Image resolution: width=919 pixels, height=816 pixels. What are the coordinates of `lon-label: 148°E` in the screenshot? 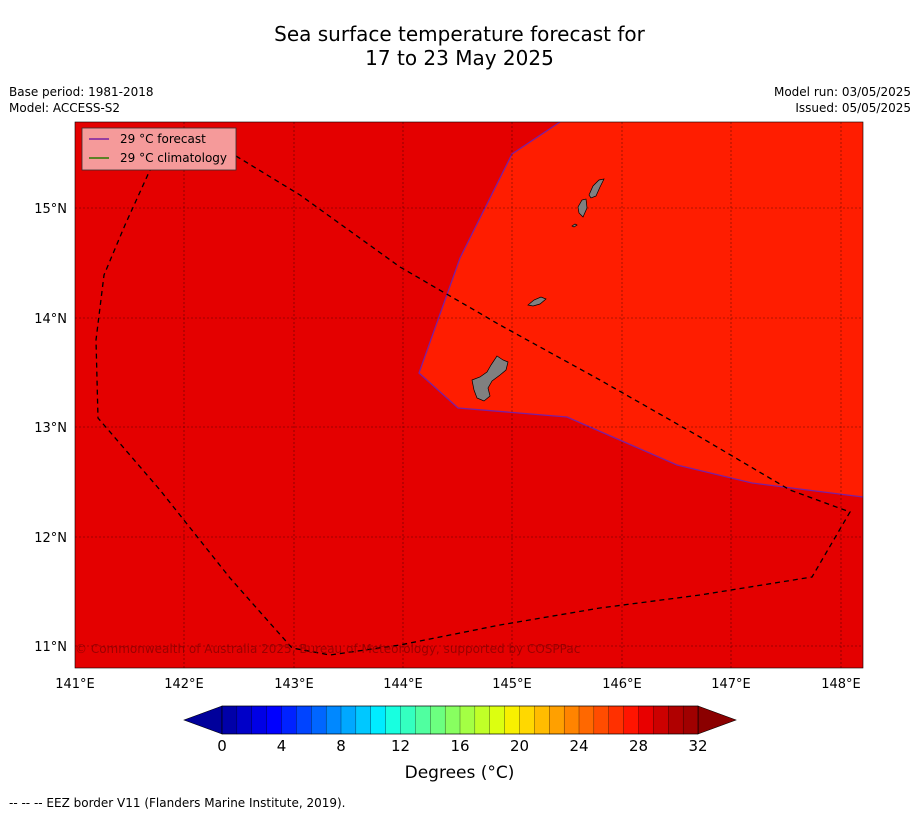 It's located at (841, 684).